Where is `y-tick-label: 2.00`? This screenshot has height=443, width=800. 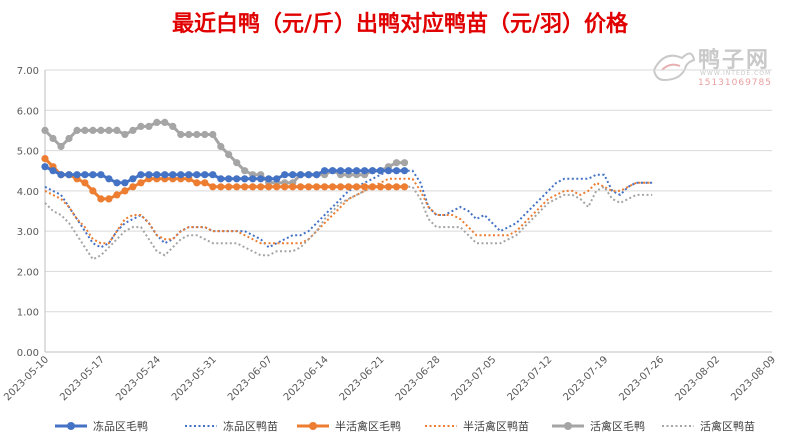 y-tick-label: 2.00 is located at coordinates (28, 272).